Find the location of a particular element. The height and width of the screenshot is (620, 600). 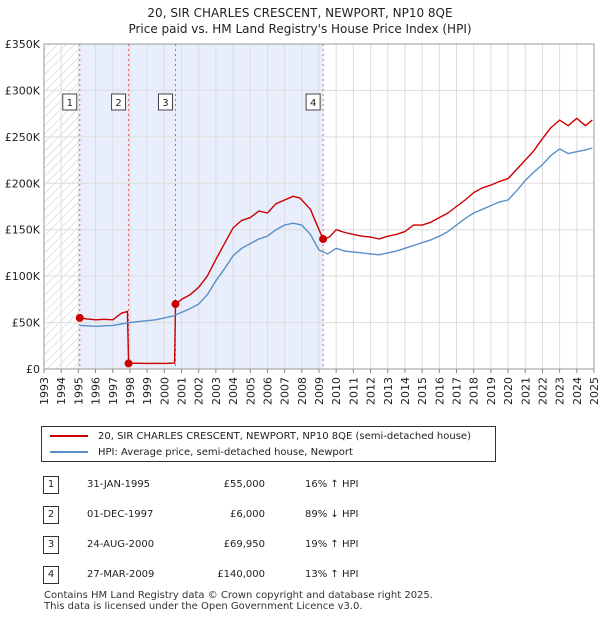

x-tick-label: 2008 is located at coordinates (302, 391).